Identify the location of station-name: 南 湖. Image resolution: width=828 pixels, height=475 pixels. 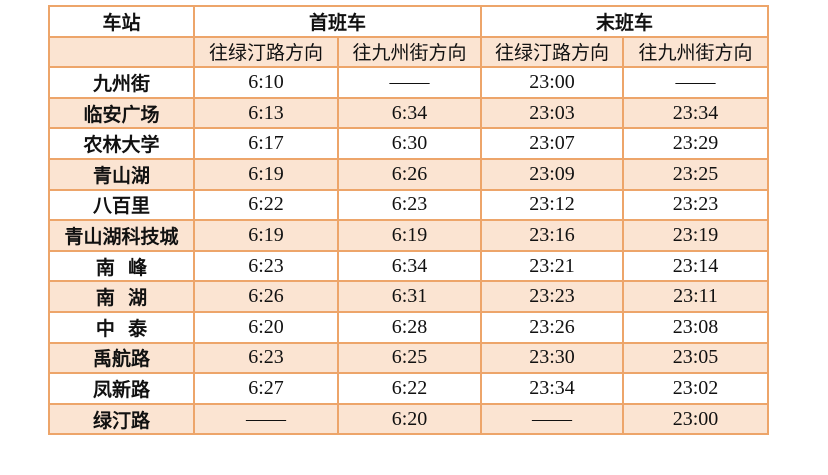
(121, 296).